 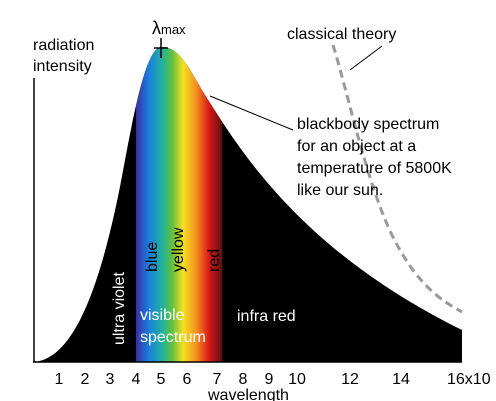 I want to click on x-label: wavelength, so click(x=248, y=394).